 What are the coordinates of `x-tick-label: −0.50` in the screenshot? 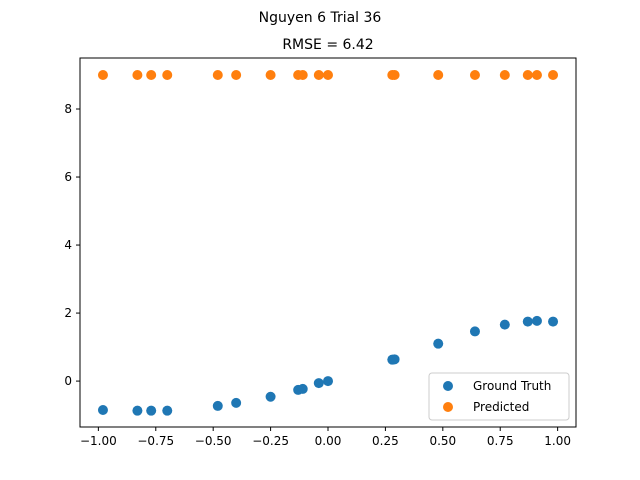 It's located at (213, 441).